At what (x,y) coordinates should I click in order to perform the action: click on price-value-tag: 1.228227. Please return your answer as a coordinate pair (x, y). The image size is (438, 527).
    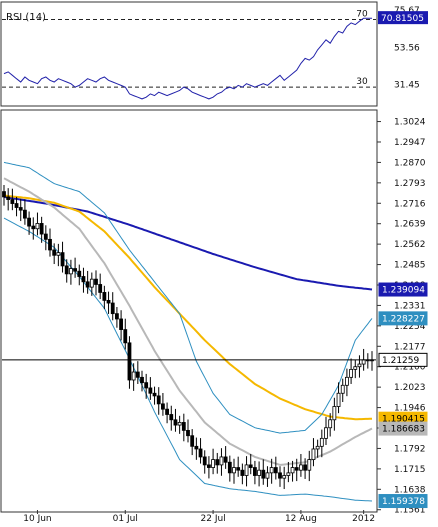
    Looking at the image, I should click on (403, 318).